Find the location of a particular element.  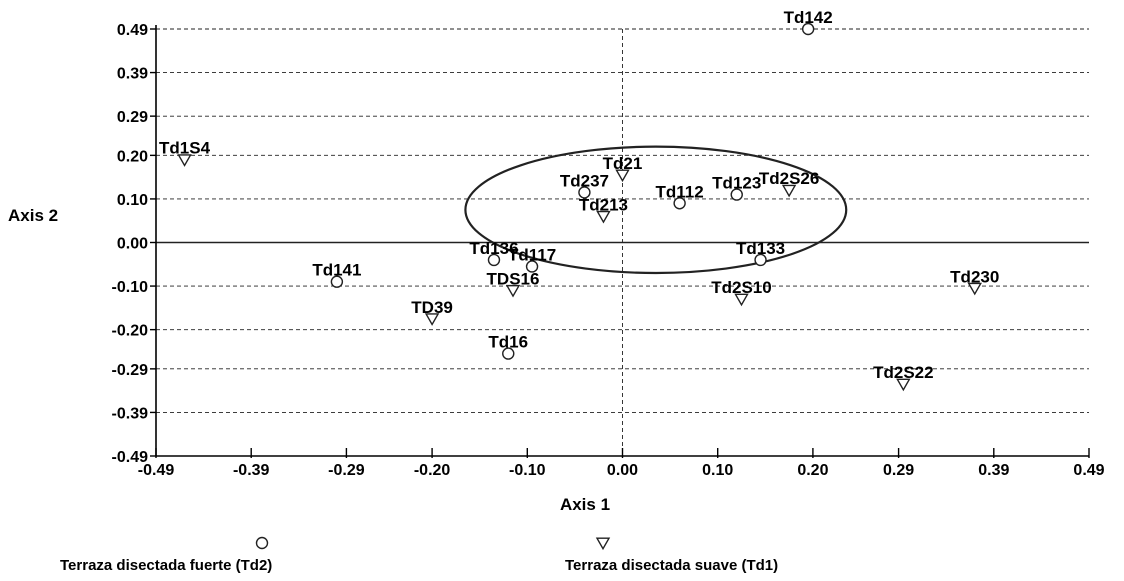

x-tick-label: -0.20 is located at coordinates (432, 470).